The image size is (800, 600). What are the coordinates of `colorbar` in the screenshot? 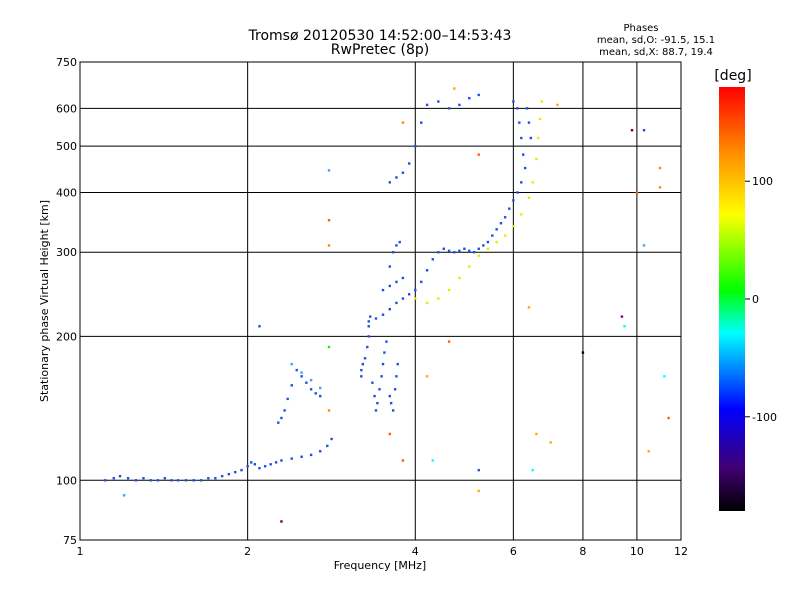 It's located at (732, 299).